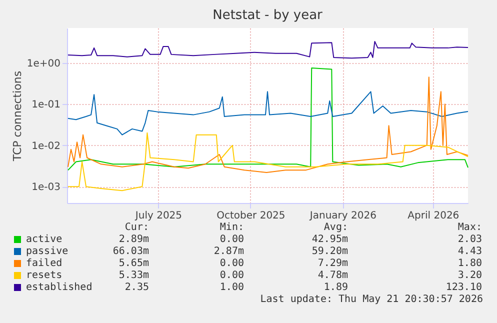  What do you see at coordinates (46, 105) in the screenshot?
I see `y-tick-label: 1e-01` at bounding box center [46, 105].